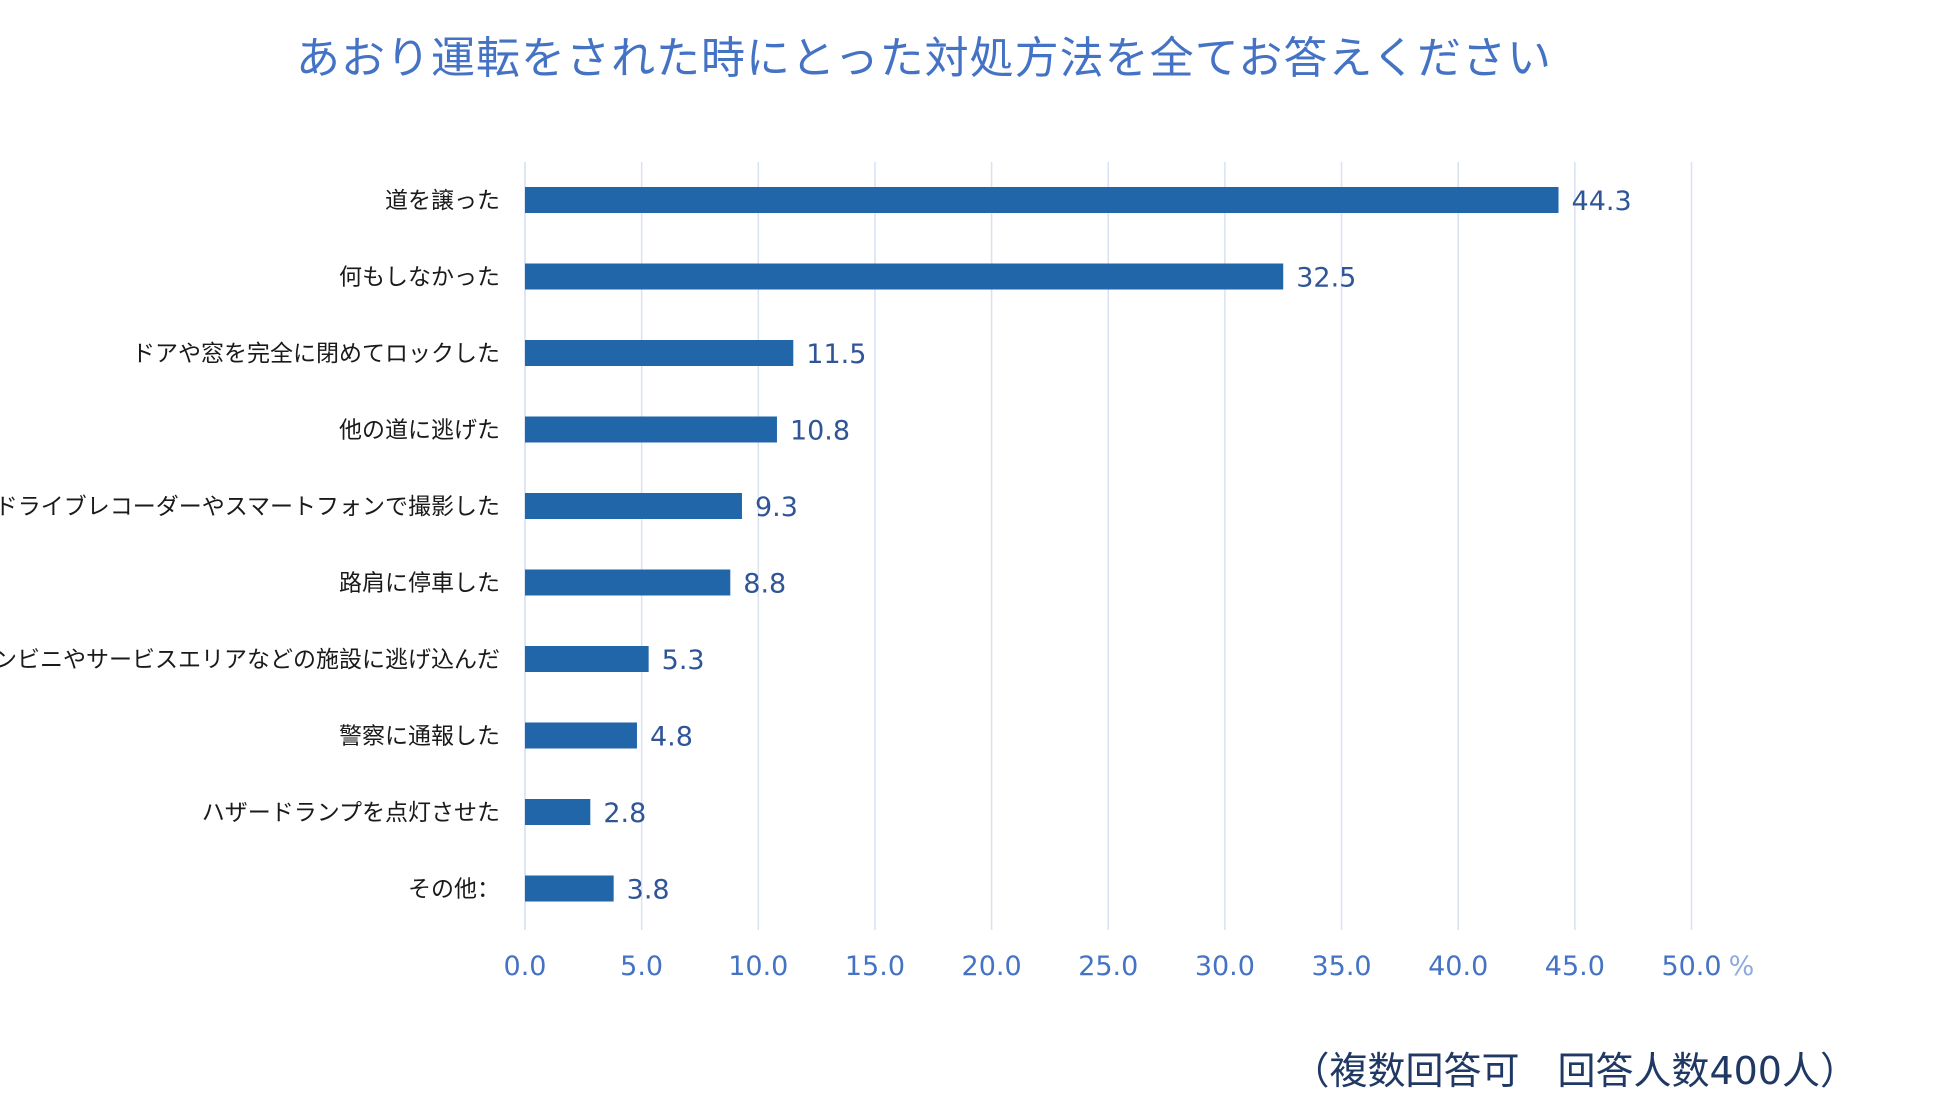 The image size is (1950, 1104). I want to click on value-label: 11.5, so click(836, 354).